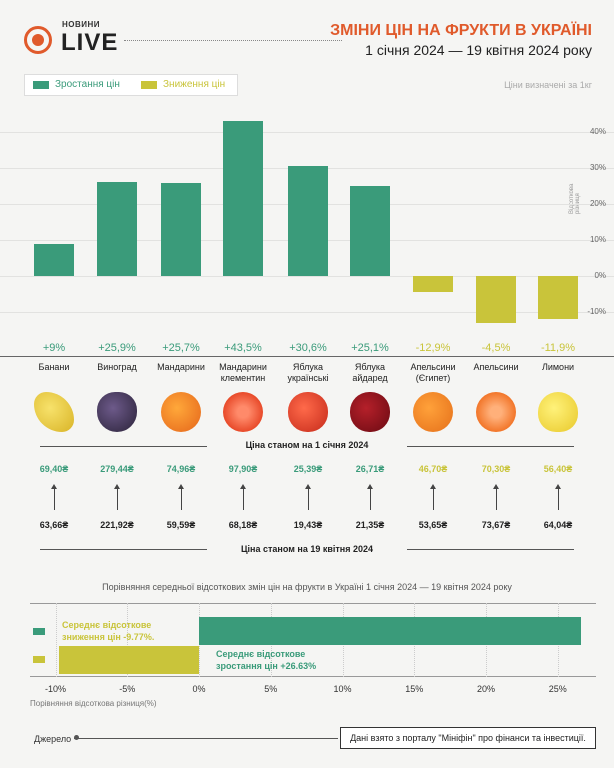  I want to click on start-section-title: Ціна станом на 1 січня 2024, so click(307, 445).